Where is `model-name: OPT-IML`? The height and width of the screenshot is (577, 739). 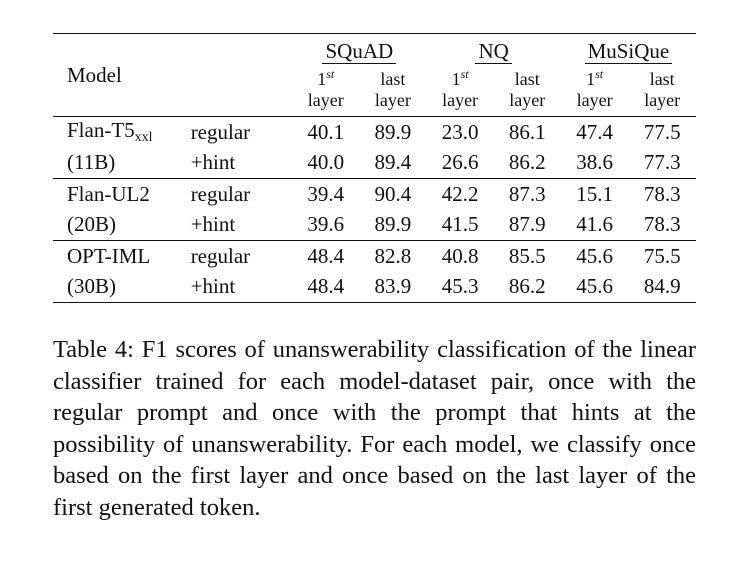
model-name: OPT-IML is located at coordinates (109, 255).